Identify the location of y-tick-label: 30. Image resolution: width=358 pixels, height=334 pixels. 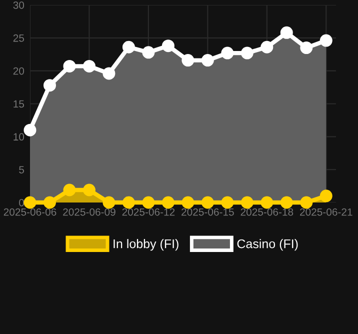
(18, 5).